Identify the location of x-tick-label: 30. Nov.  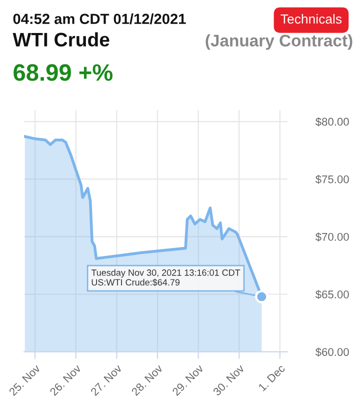
(228, 380).